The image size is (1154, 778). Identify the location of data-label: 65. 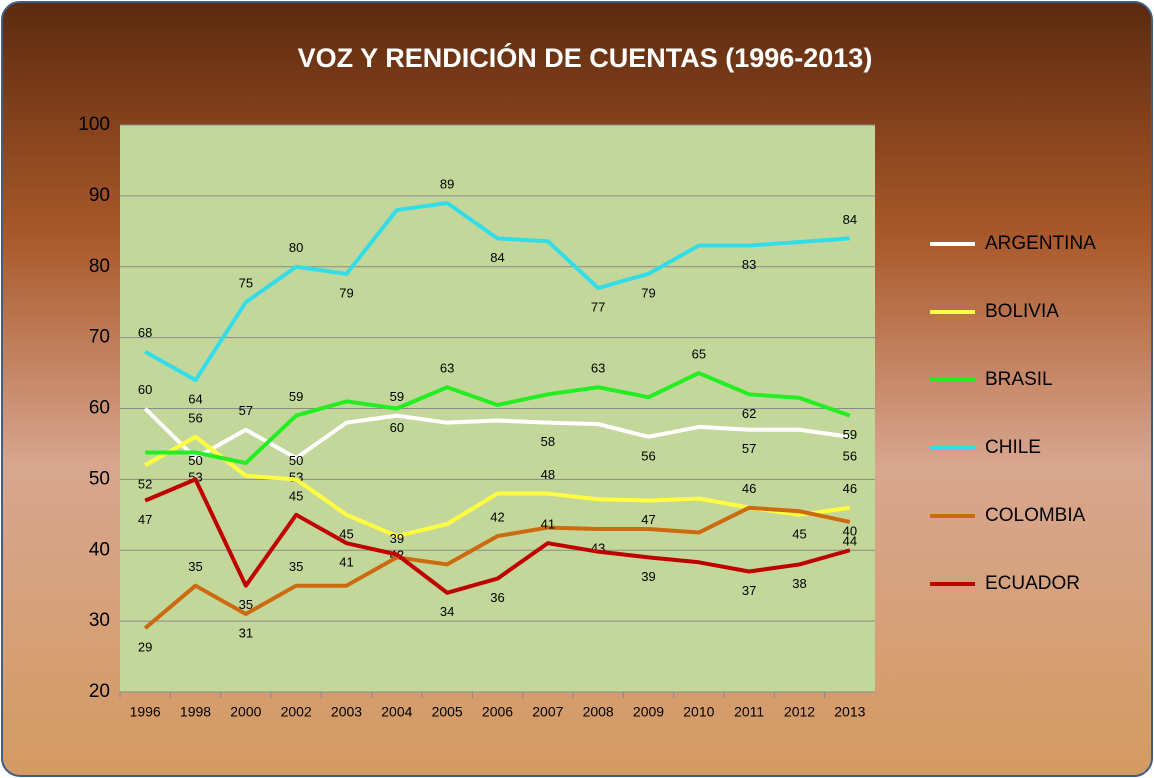
(699, 354).